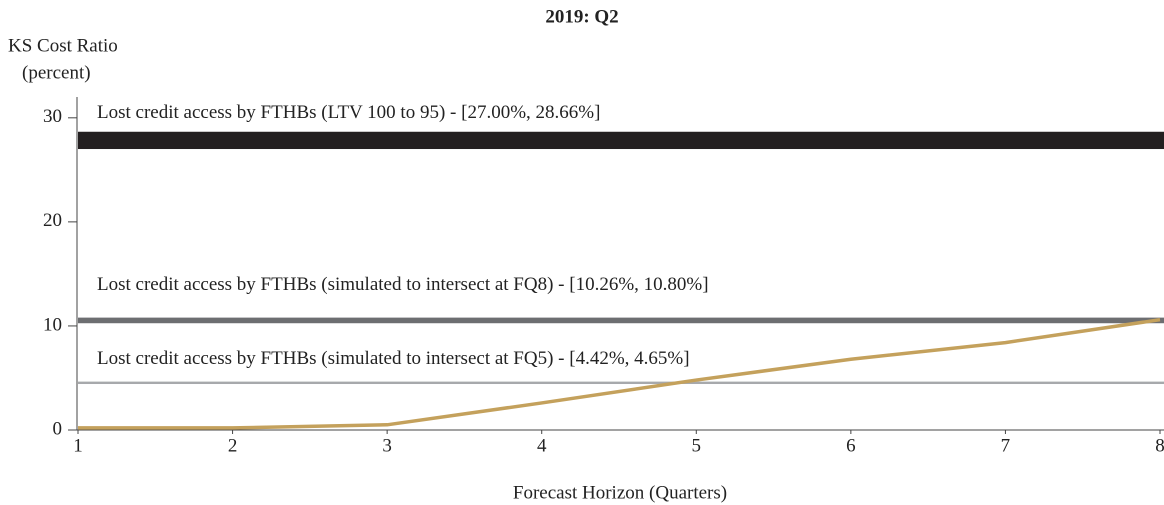 This screenshot has width=1164, height=505. I want to click on y-axis-label: KS Cost Ratio, so click(63, 45).